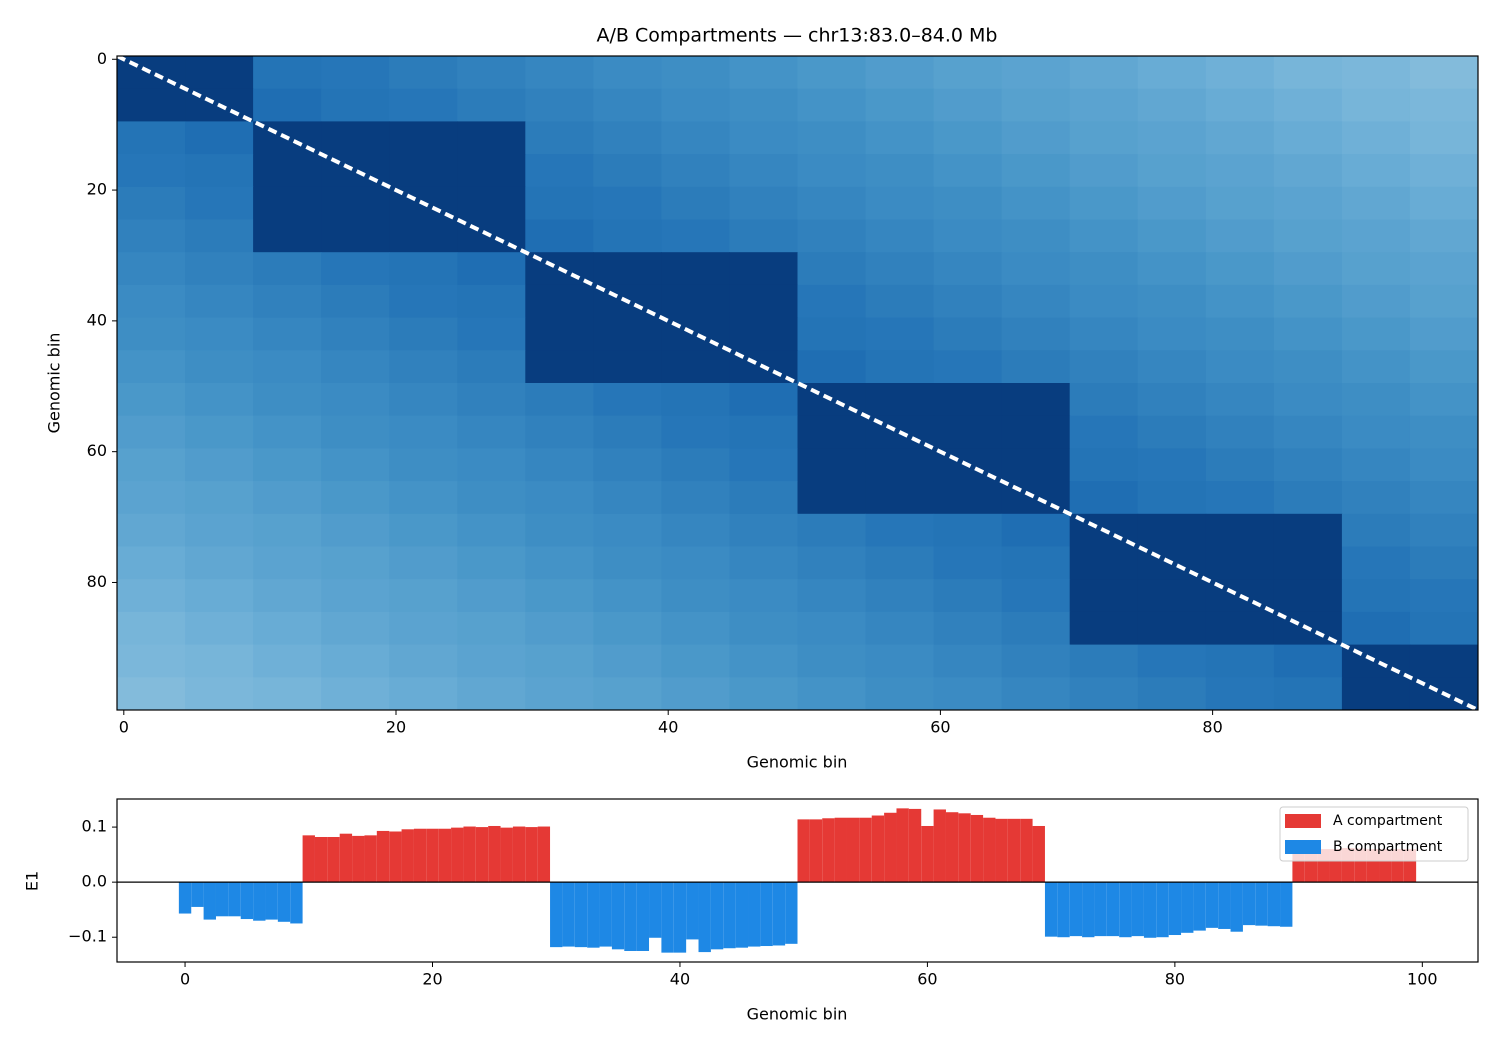  What do you see at coordinates (185, 979) in the screenshot?
I see `x-tick-label: 0` at bounding box center [185, 979].